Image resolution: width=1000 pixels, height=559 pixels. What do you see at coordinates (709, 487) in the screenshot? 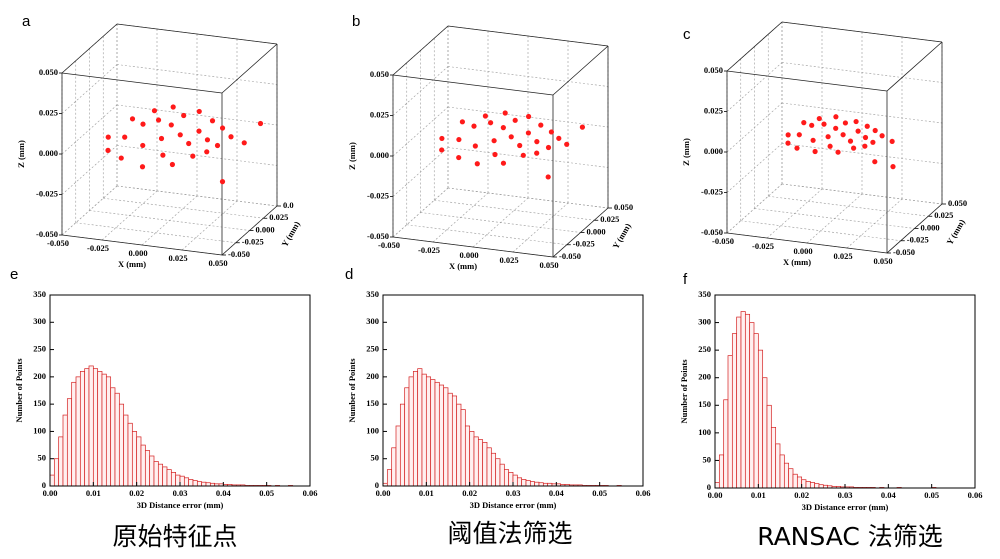
I see `y-tick-label: 0` at bounding box center [709, 487].